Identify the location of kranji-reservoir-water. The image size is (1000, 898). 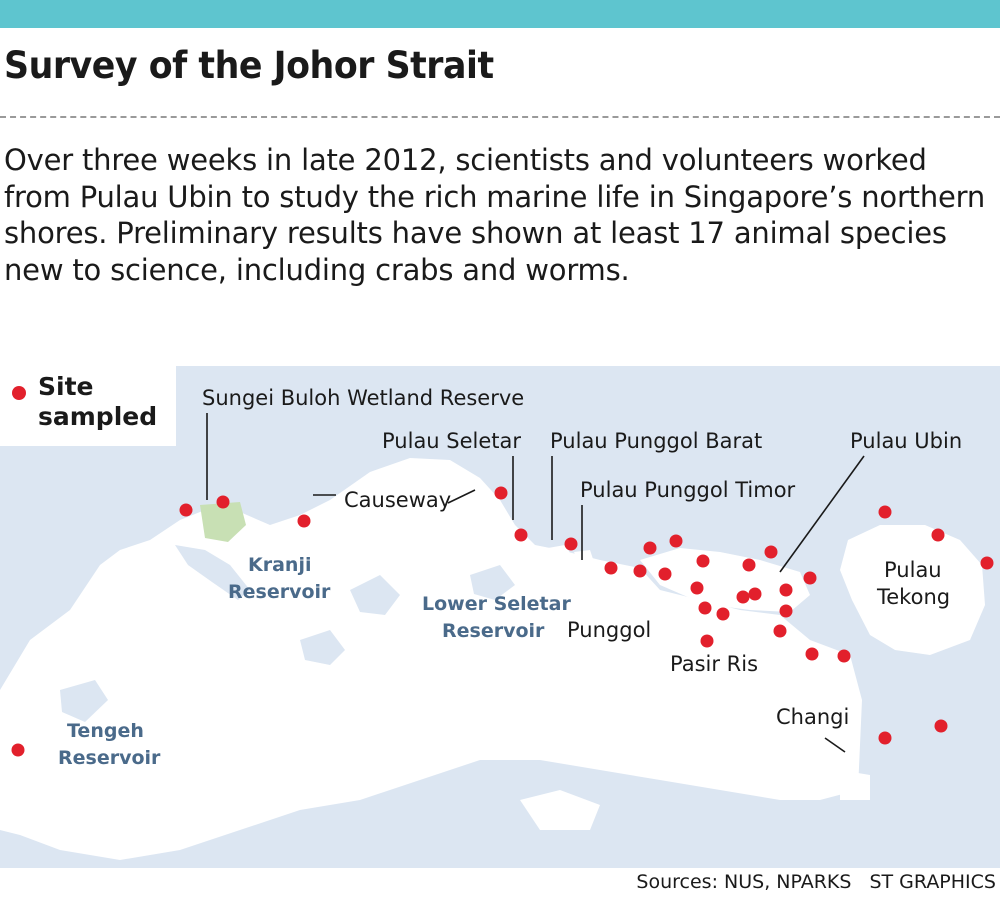
(212, 572).